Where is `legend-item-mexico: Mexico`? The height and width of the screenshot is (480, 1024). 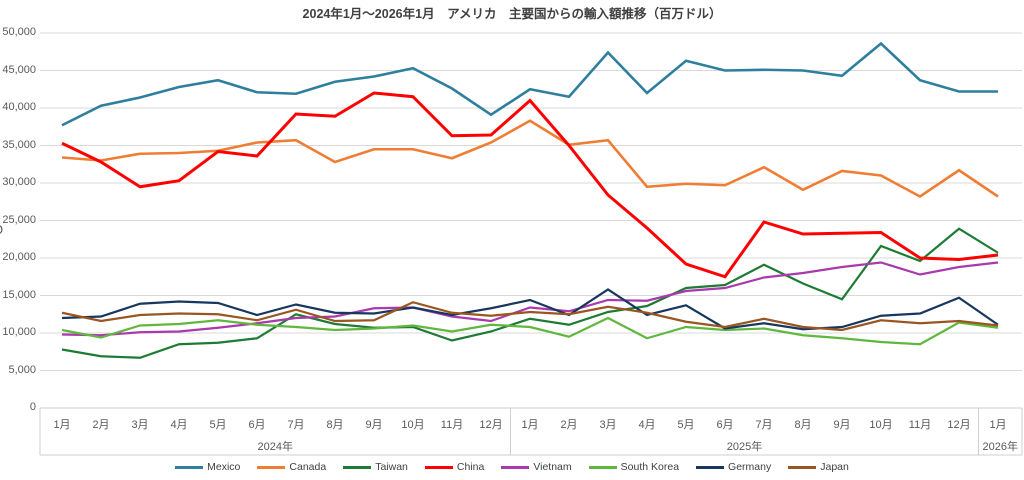
legend-item-mexico: Mexico is located at coordinates (207, 467).